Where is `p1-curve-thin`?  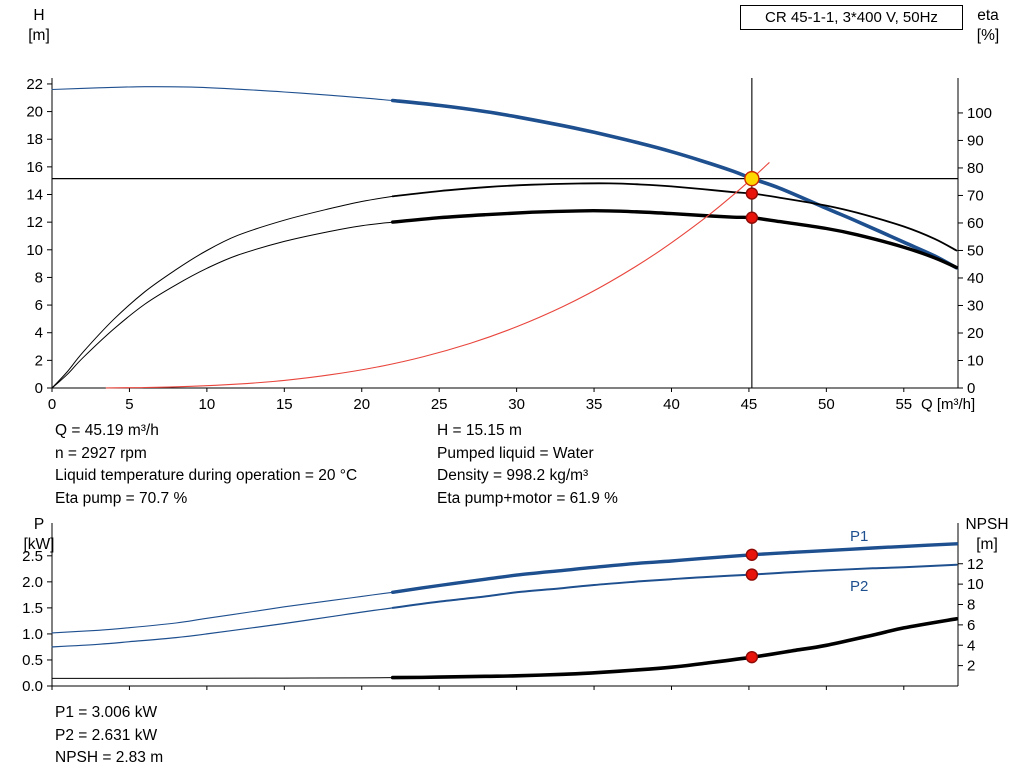 p1-curve-thin is located at coordinates (222, 612).